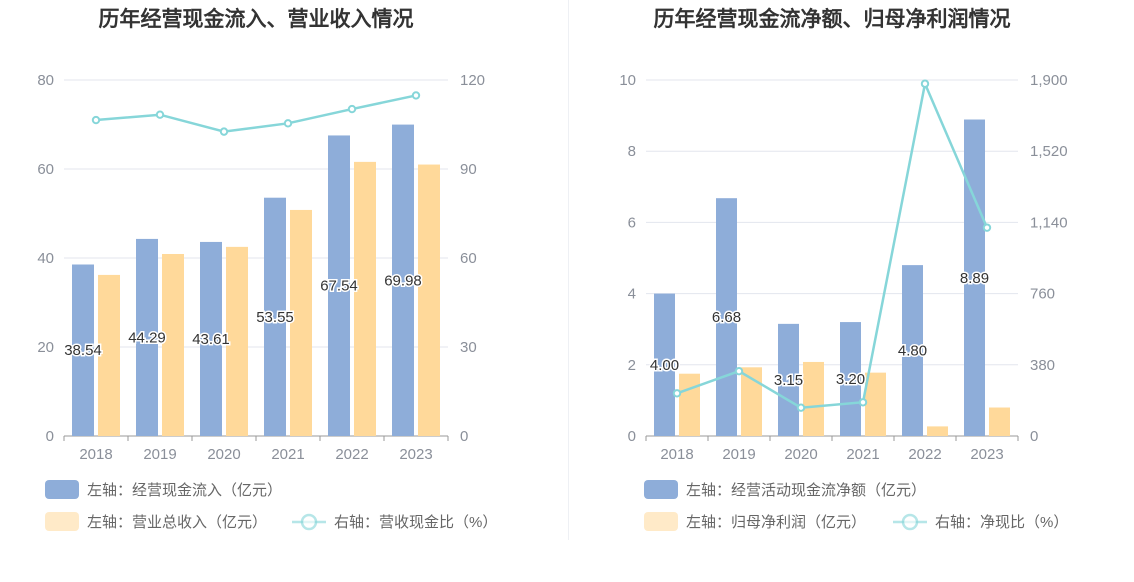 This screenshot has height=582, width=1134. What do you see at coordinates (256, 19) in the screenshot?
I see `chart-title: 历年经营现金流入、营业收入情况` at bounding box center [256, 19].